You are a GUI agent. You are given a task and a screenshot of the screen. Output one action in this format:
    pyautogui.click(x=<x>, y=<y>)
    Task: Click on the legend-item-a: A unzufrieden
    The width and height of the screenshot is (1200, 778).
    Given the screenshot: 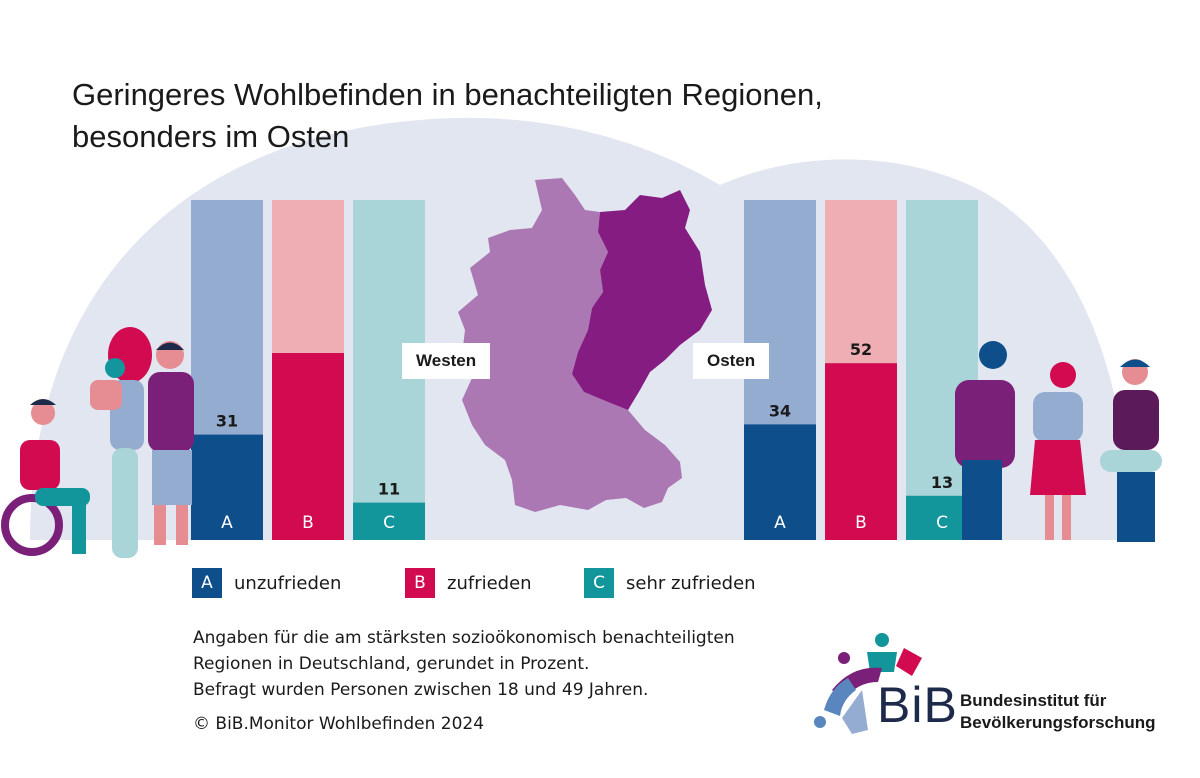 What is the action you would take?
    pyautogui.click(x=266, y=583)
    